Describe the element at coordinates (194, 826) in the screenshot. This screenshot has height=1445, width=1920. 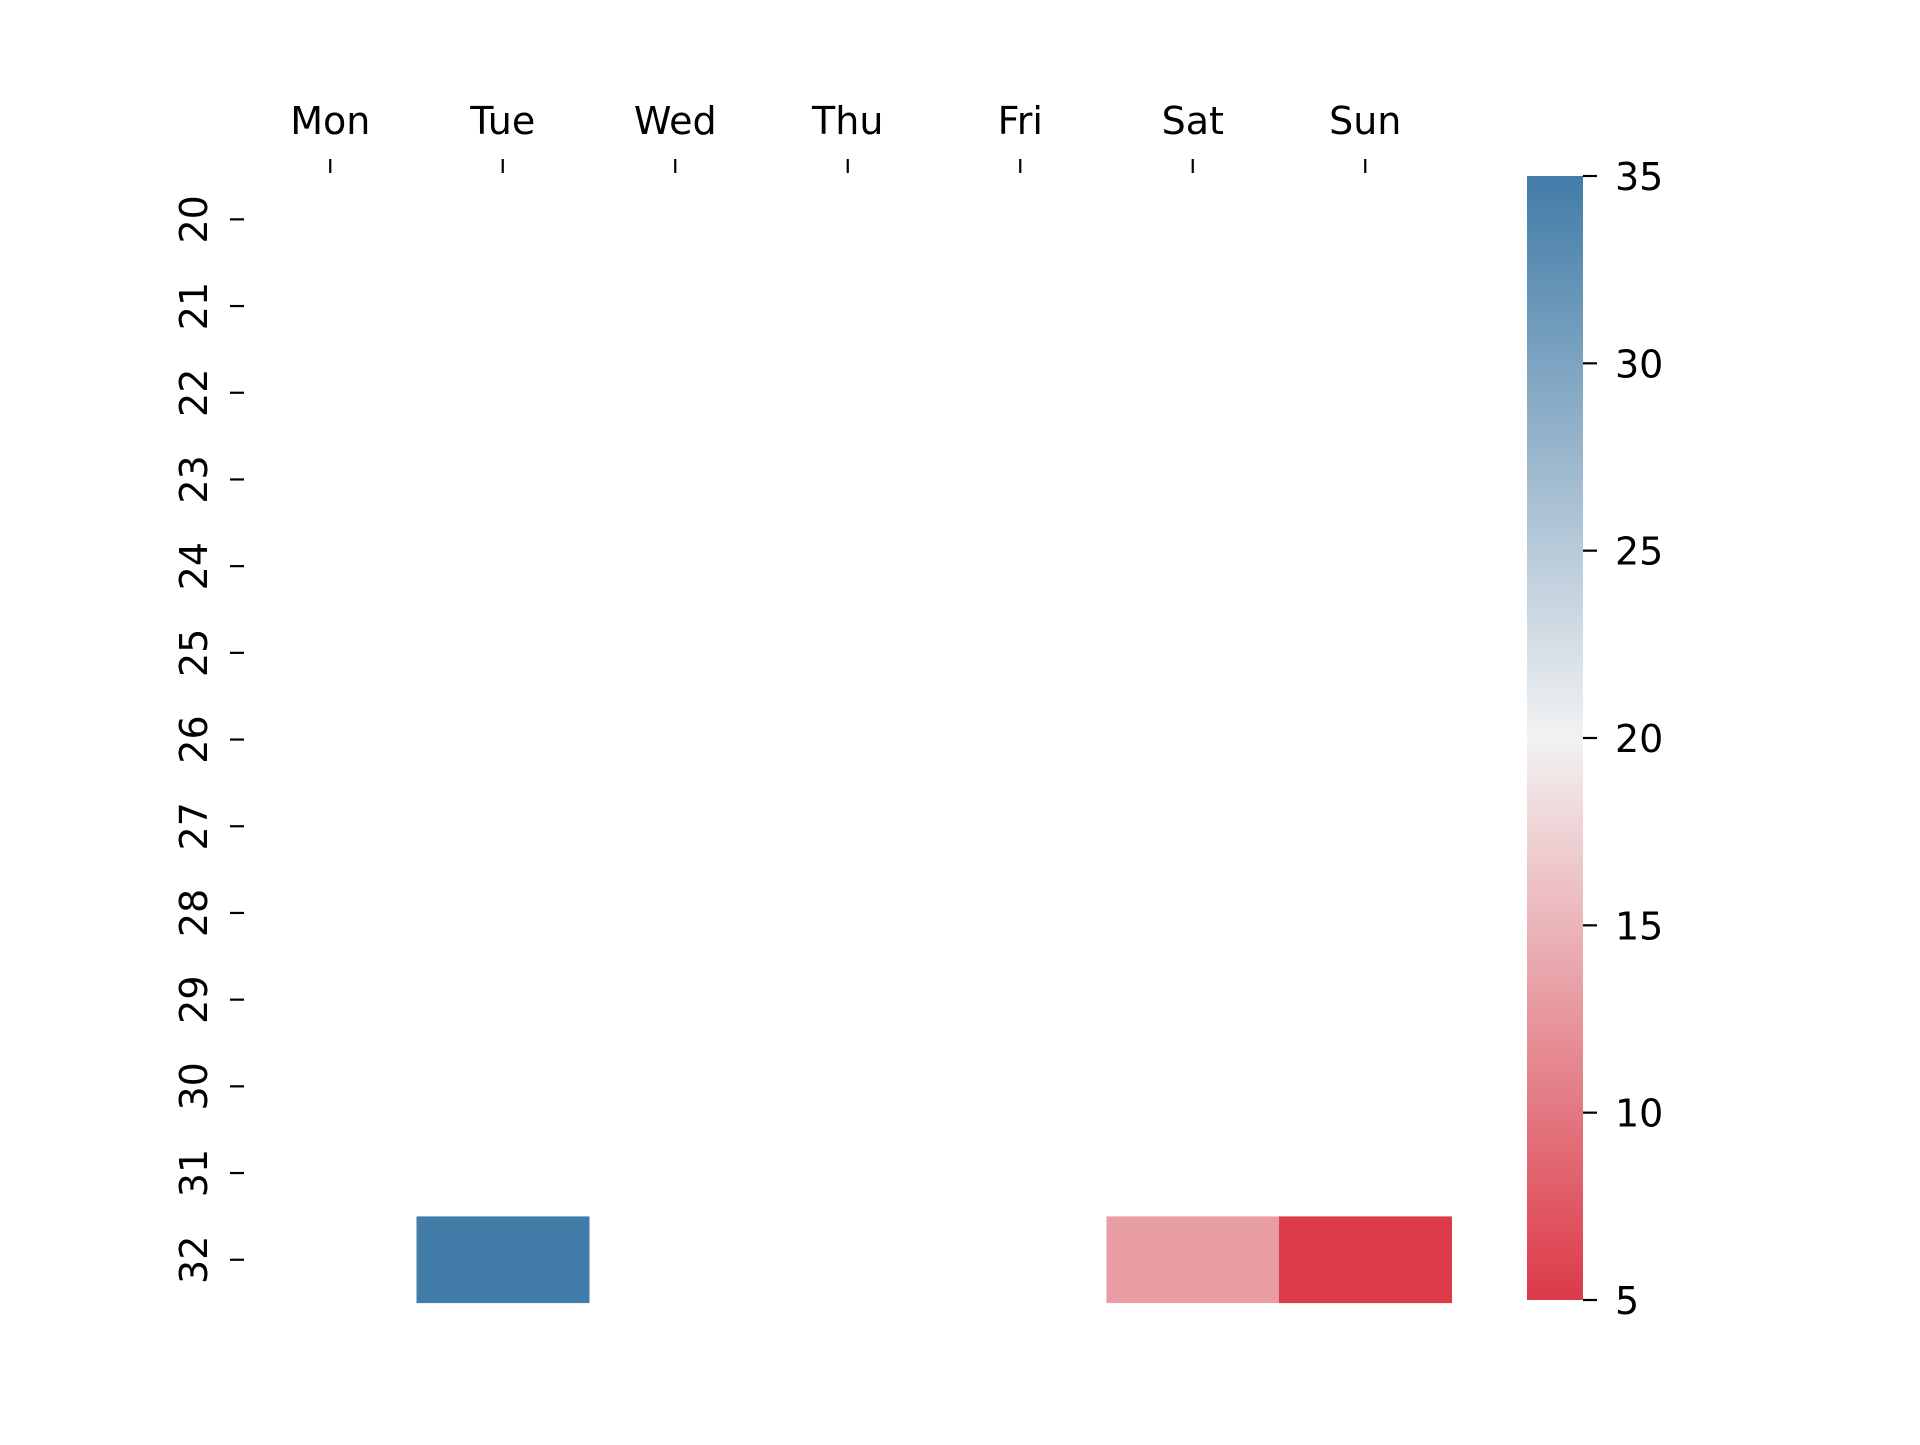
I see `y-tick-label-27: 27` at that location.